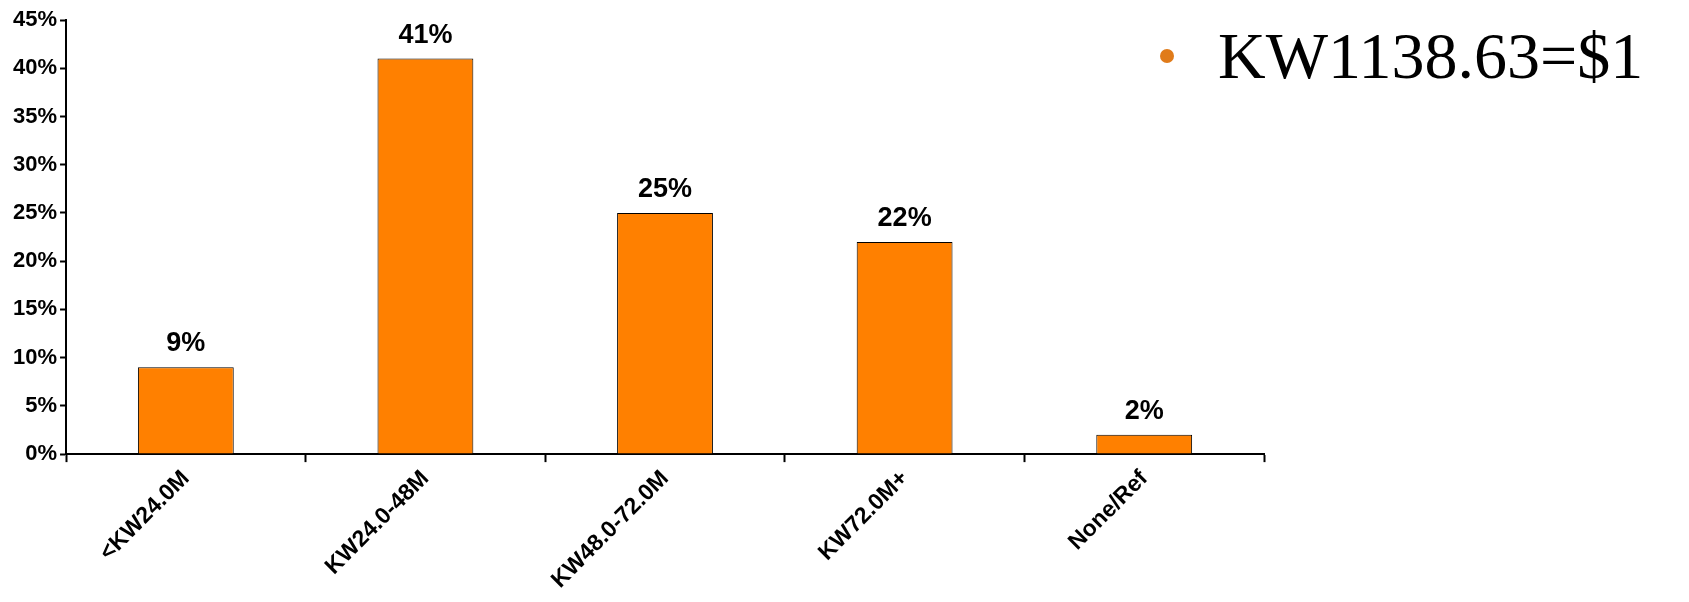 Image resolution: width=1689 pixels, height=602 pixels. Describe the element at coordinates (1431, 56) in the screenshot. I see `annotation: KW1138.63=$1` at that location.